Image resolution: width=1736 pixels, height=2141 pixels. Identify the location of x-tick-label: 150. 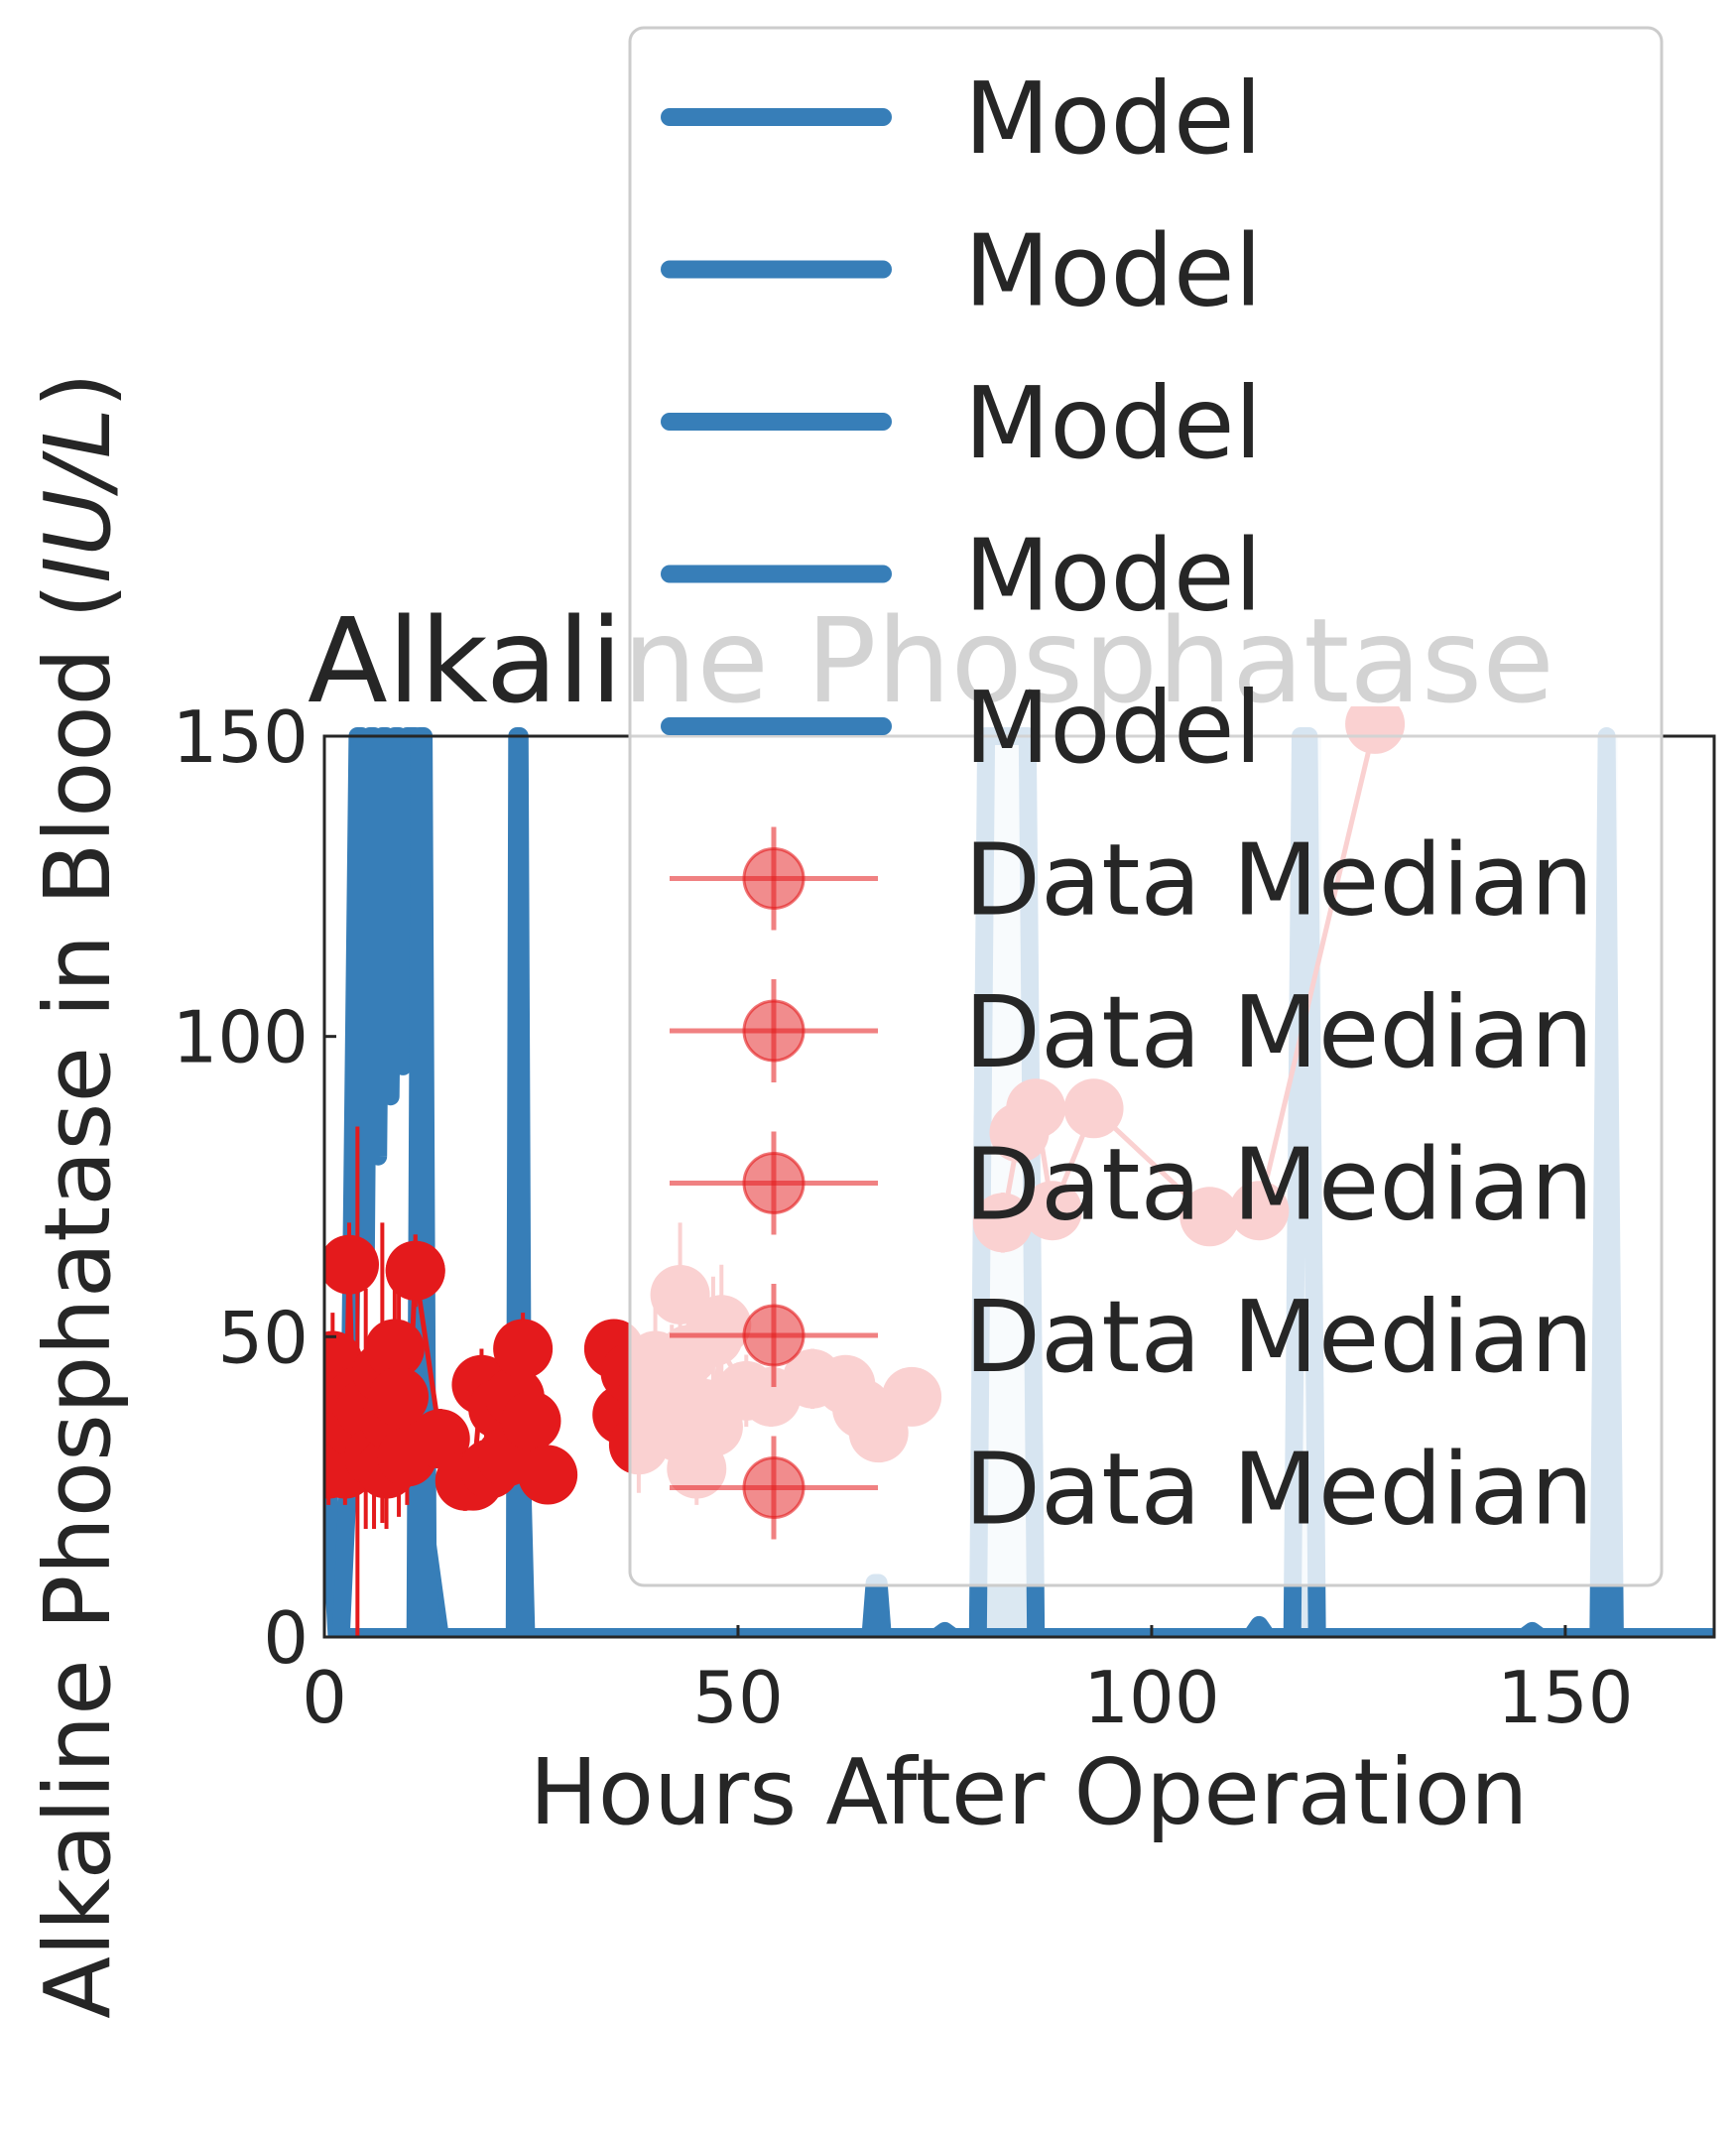
(1565, 1697).